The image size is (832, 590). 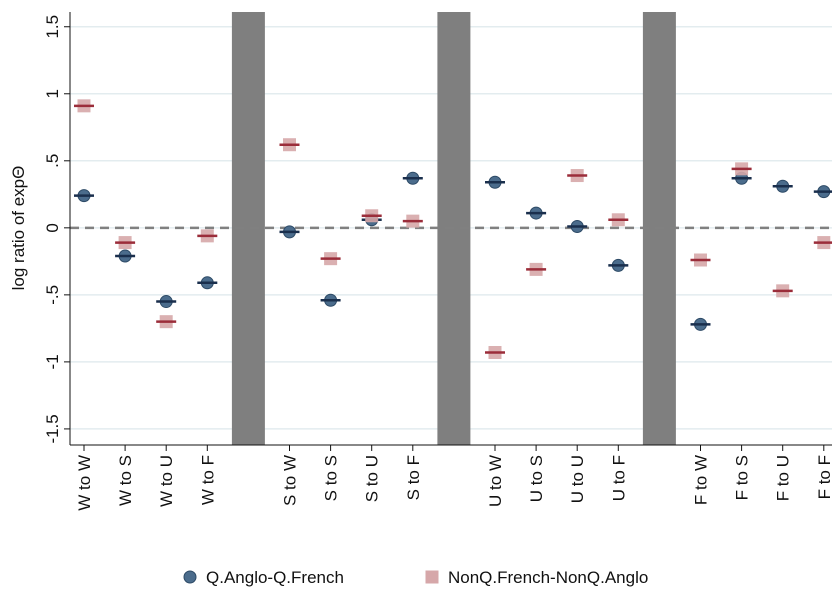 I want to click on y-tick-label: 1, so click(x=52, y=93).